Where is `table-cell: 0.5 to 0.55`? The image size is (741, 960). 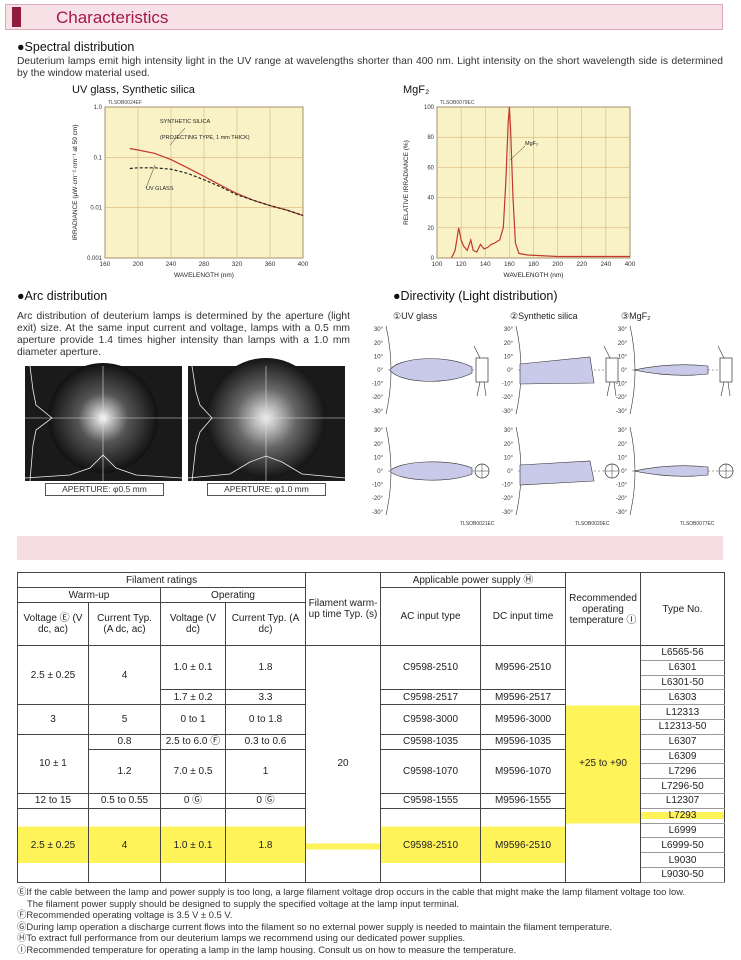 table-cell: 0.5 to 0.55 is located at coordinates (124, 800).